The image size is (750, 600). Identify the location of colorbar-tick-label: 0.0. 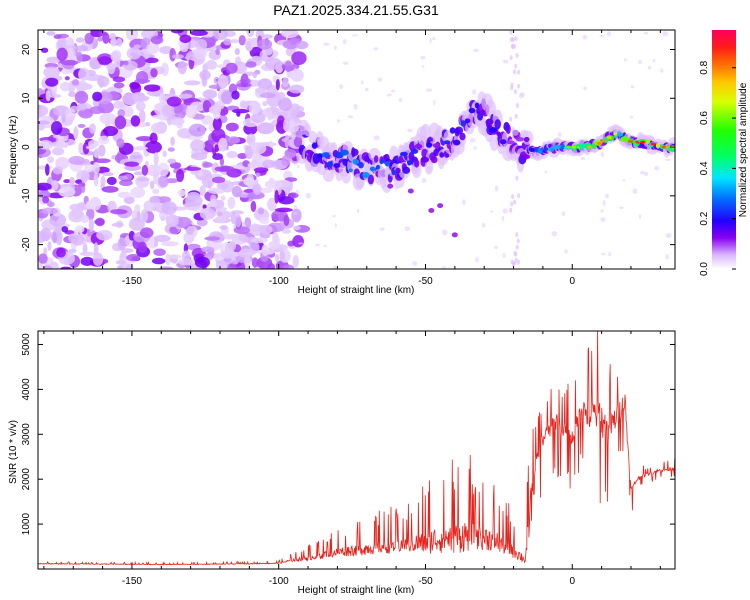
(704, 269).